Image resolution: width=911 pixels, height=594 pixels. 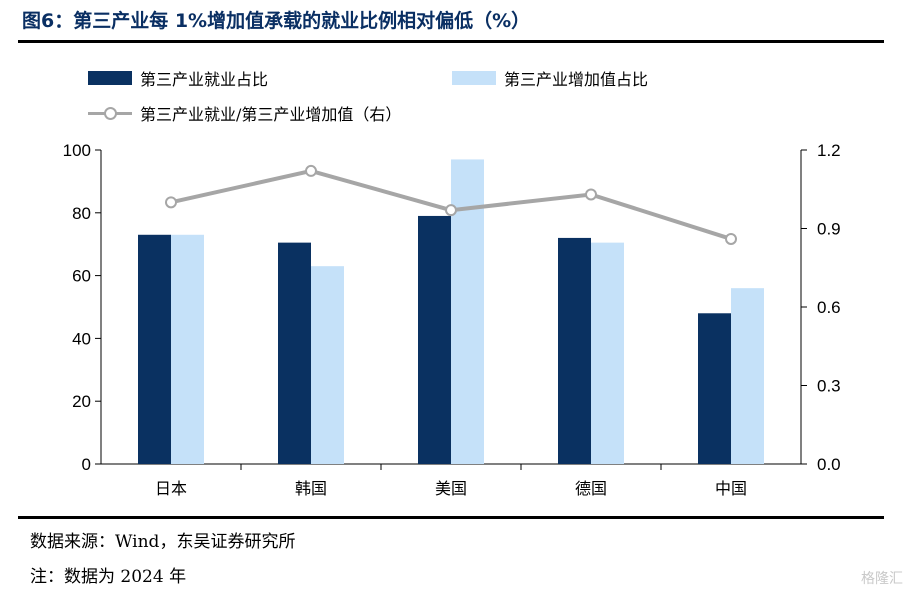 I want to click on x-tick-label: 中国, so click(x=731, y=489).